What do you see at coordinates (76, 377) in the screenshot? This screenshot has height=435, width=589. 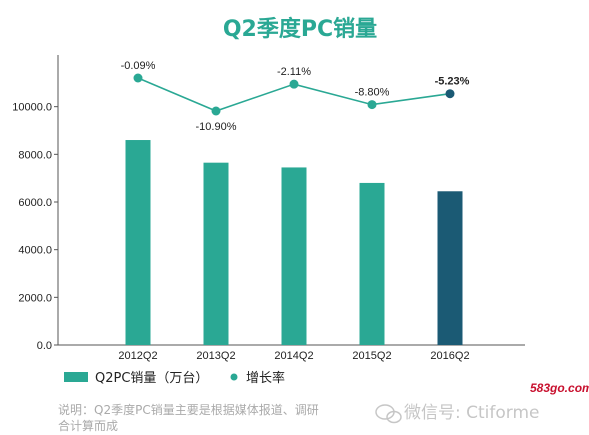 I see `legend-bar-swatch` at bounding box center [76, 377].